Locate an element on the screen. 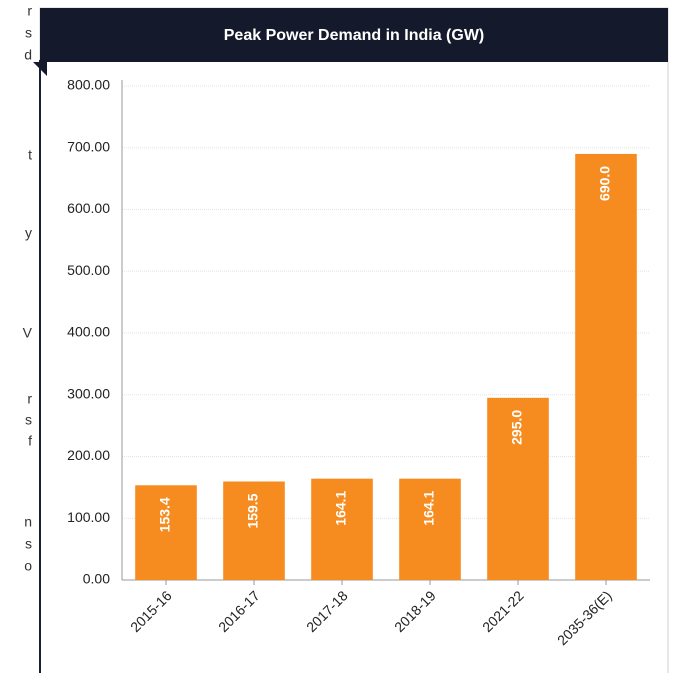  data-label: 295.0 is located at coordinates (517, 427).